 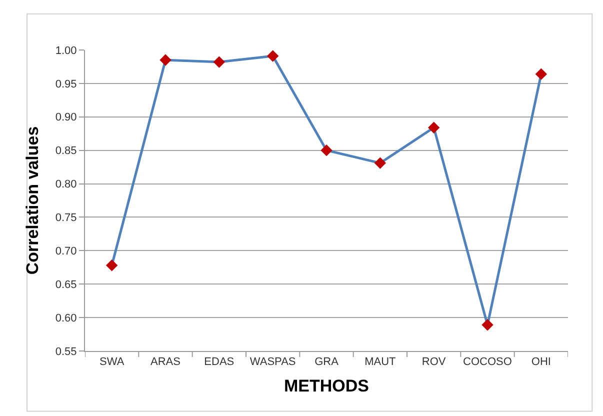 What do you see at coordinates (66, 118) in the screenshot?
I see `y-tick-label: 0.90` at bounding box center [66, 118].